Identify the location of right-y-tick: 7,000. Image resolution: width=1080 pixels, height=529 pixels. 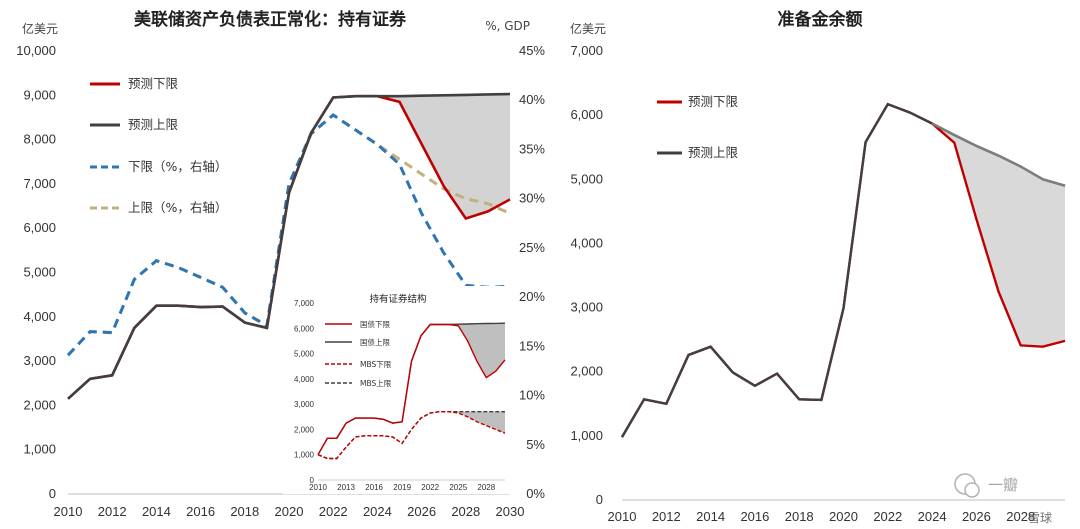
(586, 50).